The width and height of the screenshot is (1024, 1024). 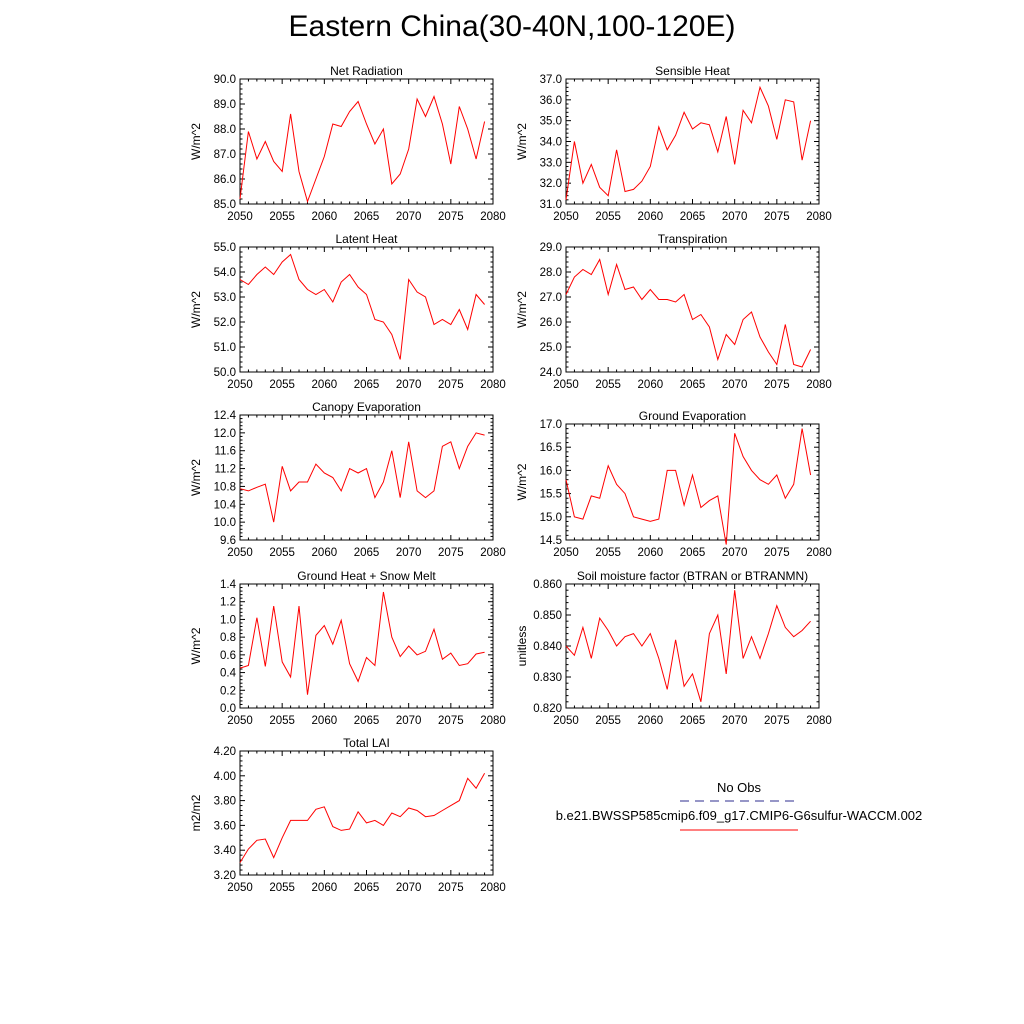 What do you see at coordinates (366, 576) in the screenshot?
I see `panel-title: Ground Heat + Snow Melt` at bounding box center [366, 576].